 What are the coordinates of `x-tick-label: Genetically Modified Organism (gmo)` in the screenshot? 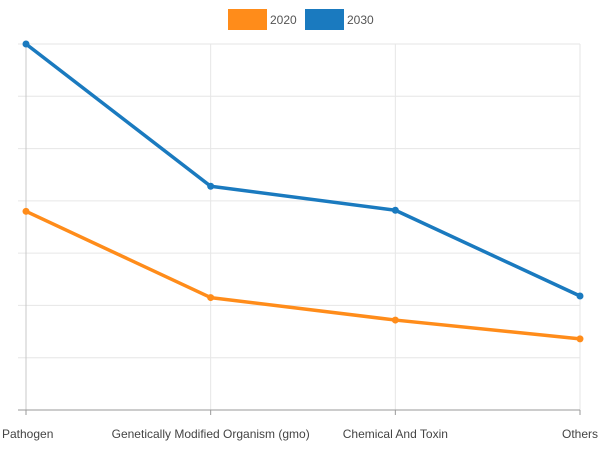 It's located at (211, 434).